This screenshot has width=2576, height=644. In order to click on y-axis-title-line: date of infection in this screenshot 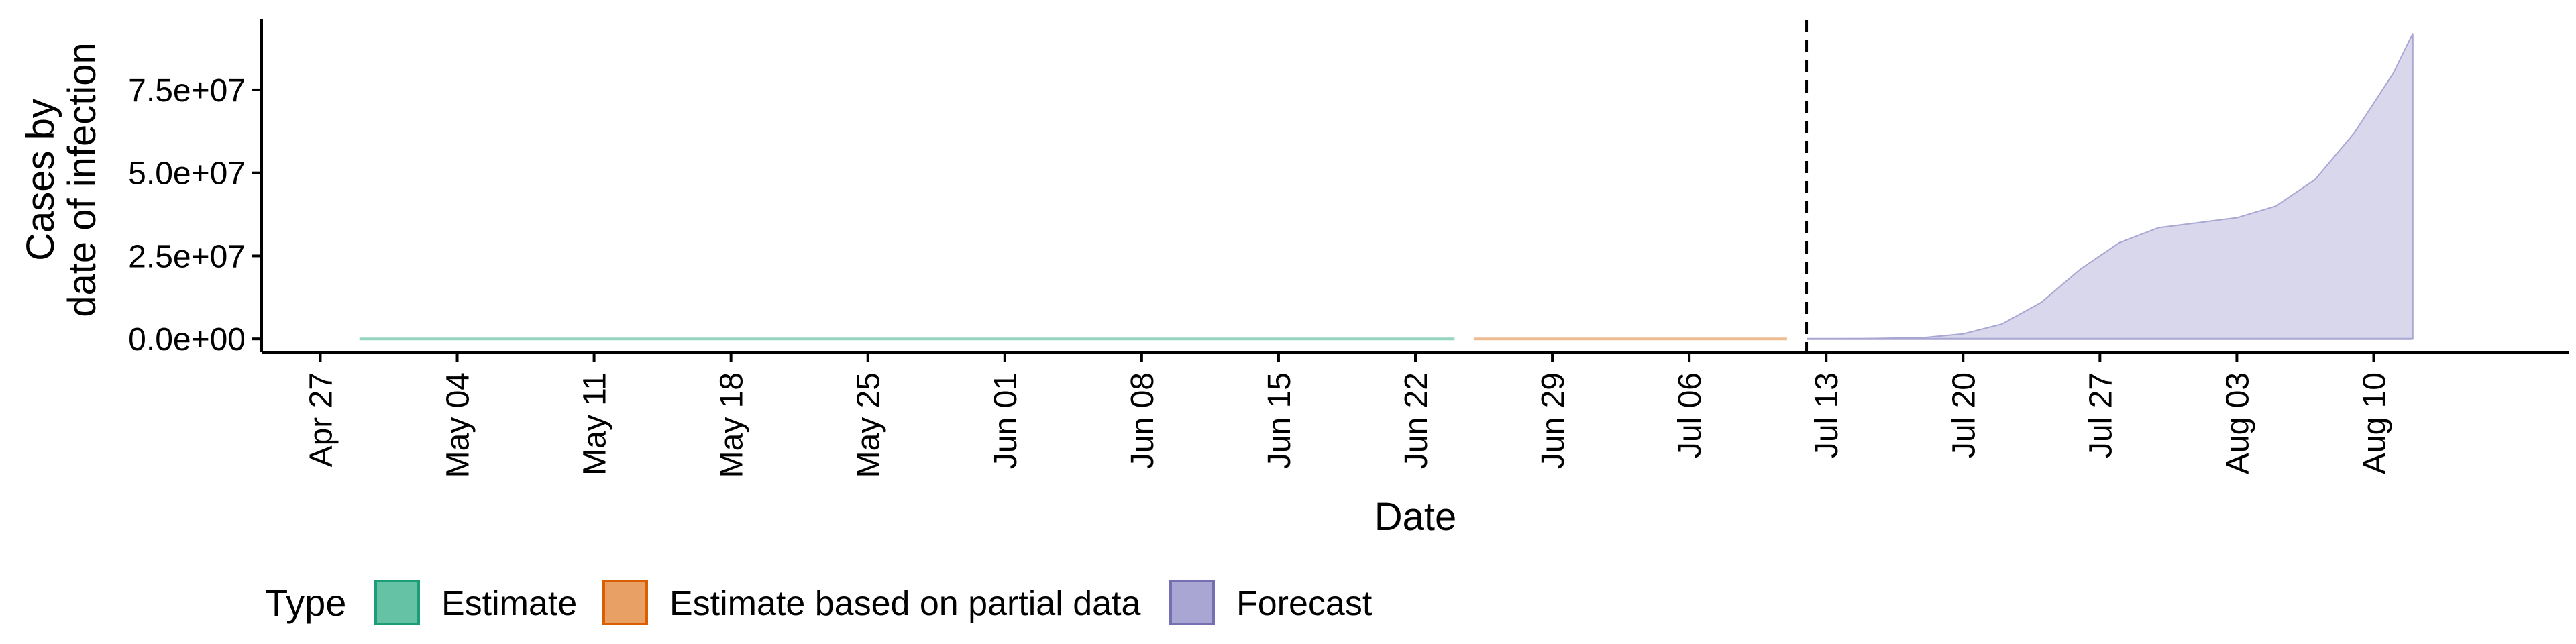, I will do `click(82, 179)`.